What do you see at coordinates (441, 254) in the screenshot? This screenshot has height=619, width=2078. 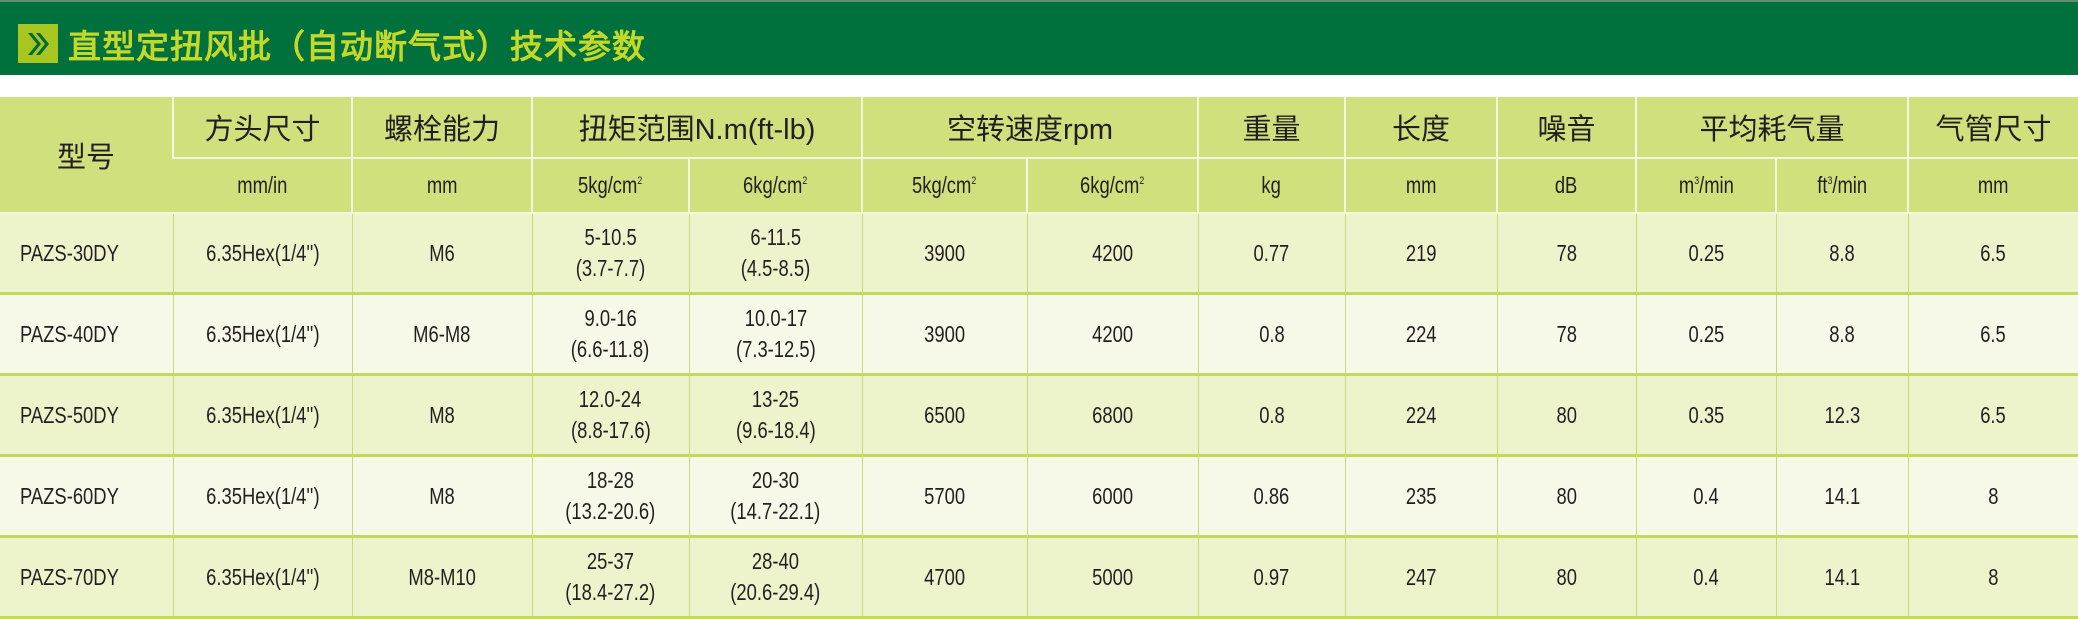 I see `cell-bolt: M6` at bounding box center [441, 254].